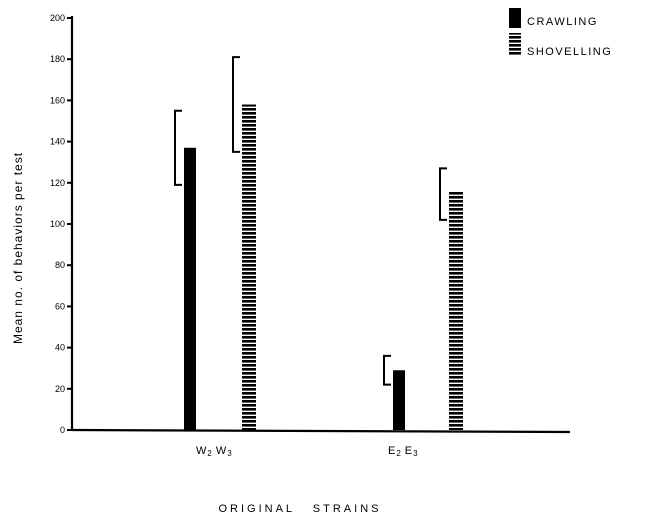 This screenshot has height=516, width=649. I want to click on y-tick-label: 100, so click(57, 224).